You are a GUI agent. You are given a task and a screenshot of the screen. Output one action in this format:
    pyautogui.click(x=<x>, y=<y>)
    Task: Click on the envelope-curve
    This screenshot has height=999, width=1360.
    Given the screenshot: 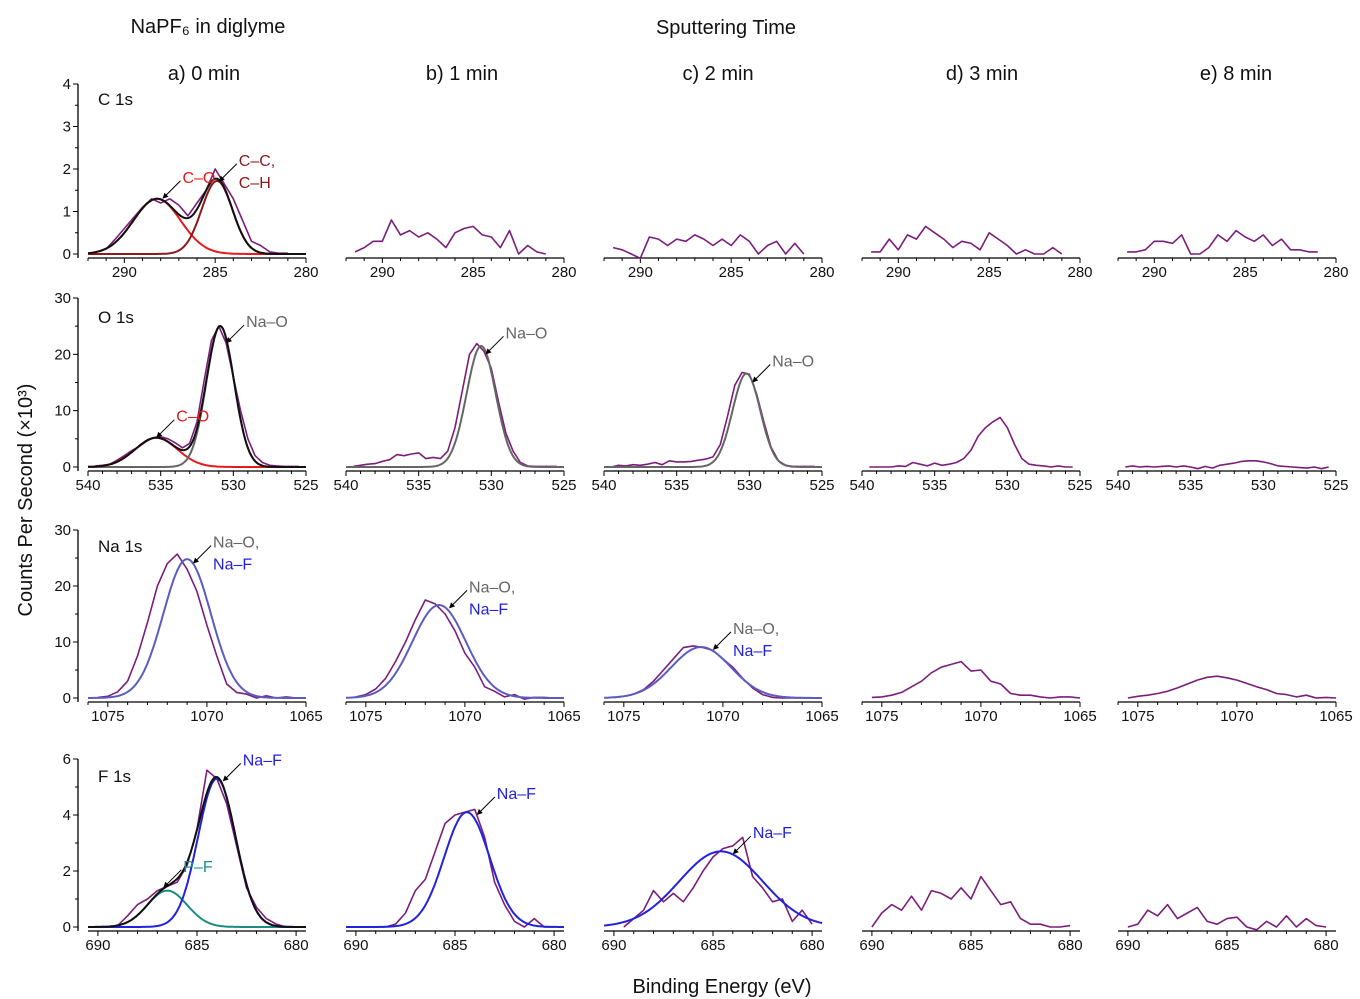 What is the action you would take?
    pyautogui.click(x=197, y=852)
    